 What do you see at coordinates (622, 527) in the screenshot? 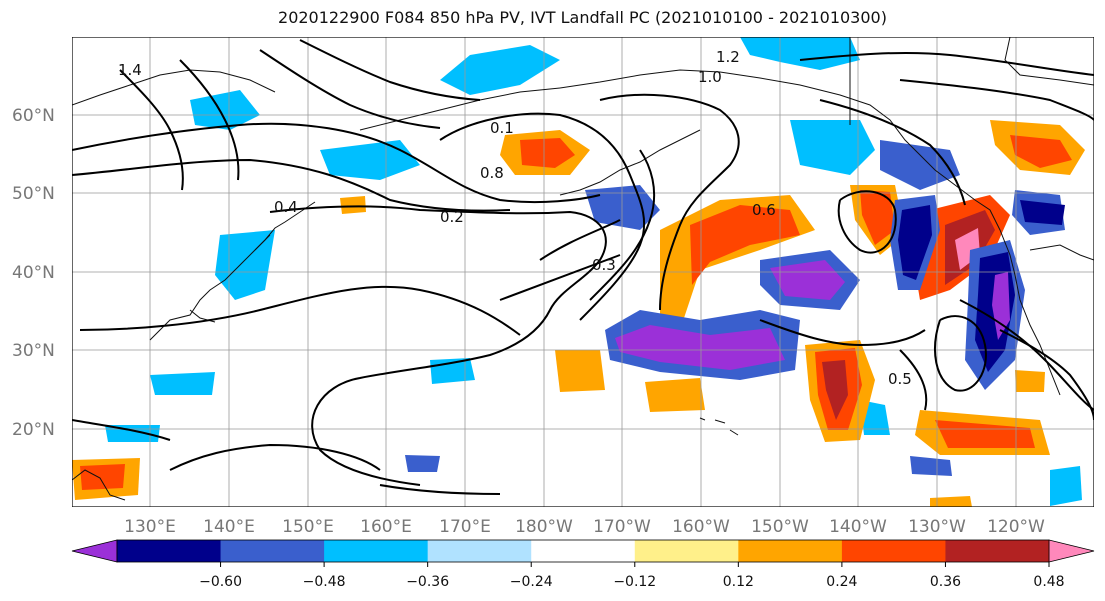
I see `lon-label: 170°W` at bounding box center [622, 527].